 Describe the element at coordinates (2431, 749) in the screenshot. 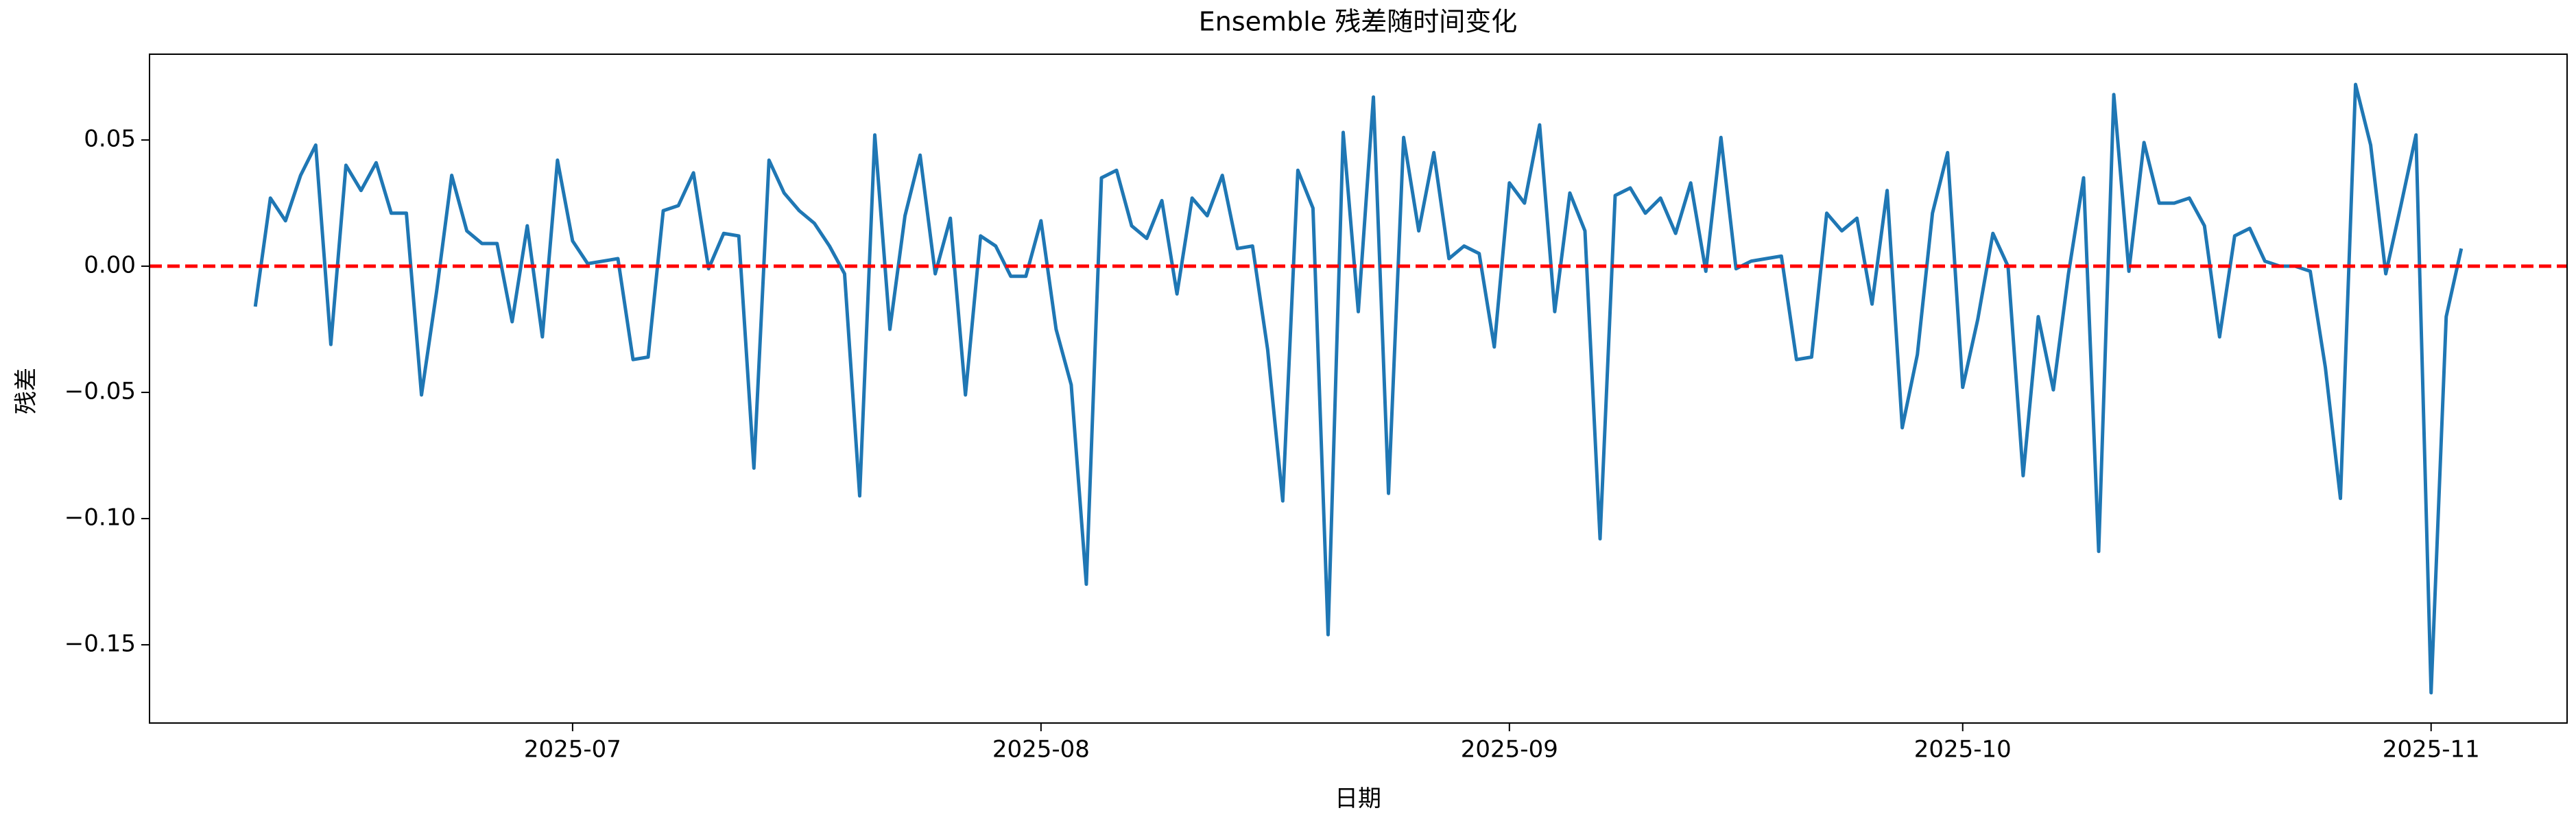

I see `x-tick-label: 2025-11` at that location.